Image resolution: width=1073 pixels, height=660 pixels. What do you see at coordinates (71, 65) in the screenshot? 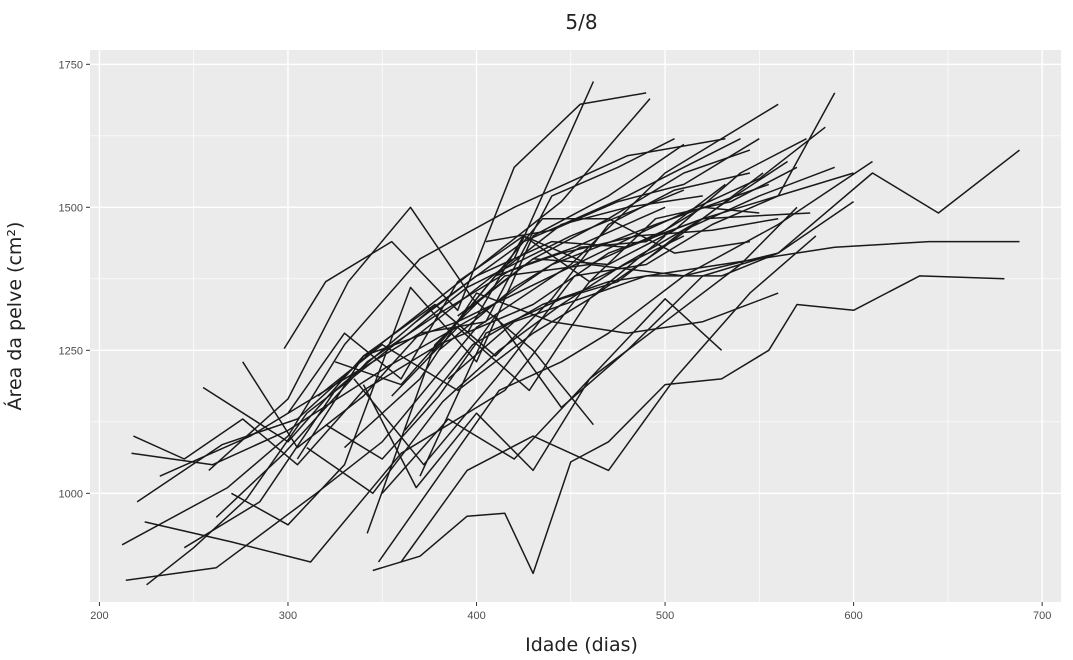
I see `y-tick-label: 1750` at bounding box center [71, 65].